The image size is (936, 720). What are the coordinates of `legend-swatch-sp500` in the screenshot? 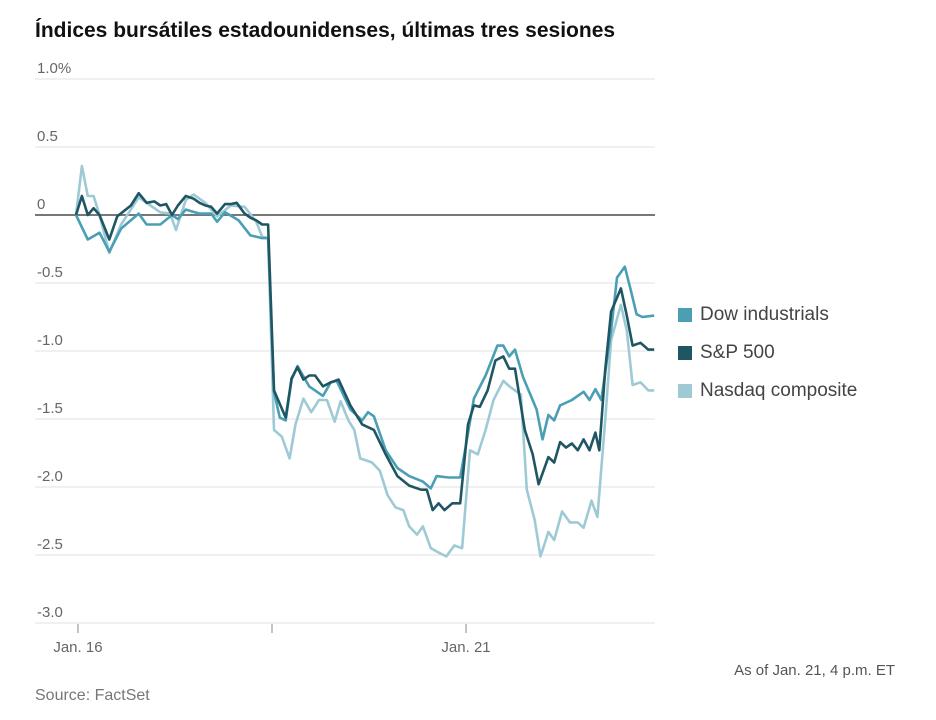 It's located at (685, 353).